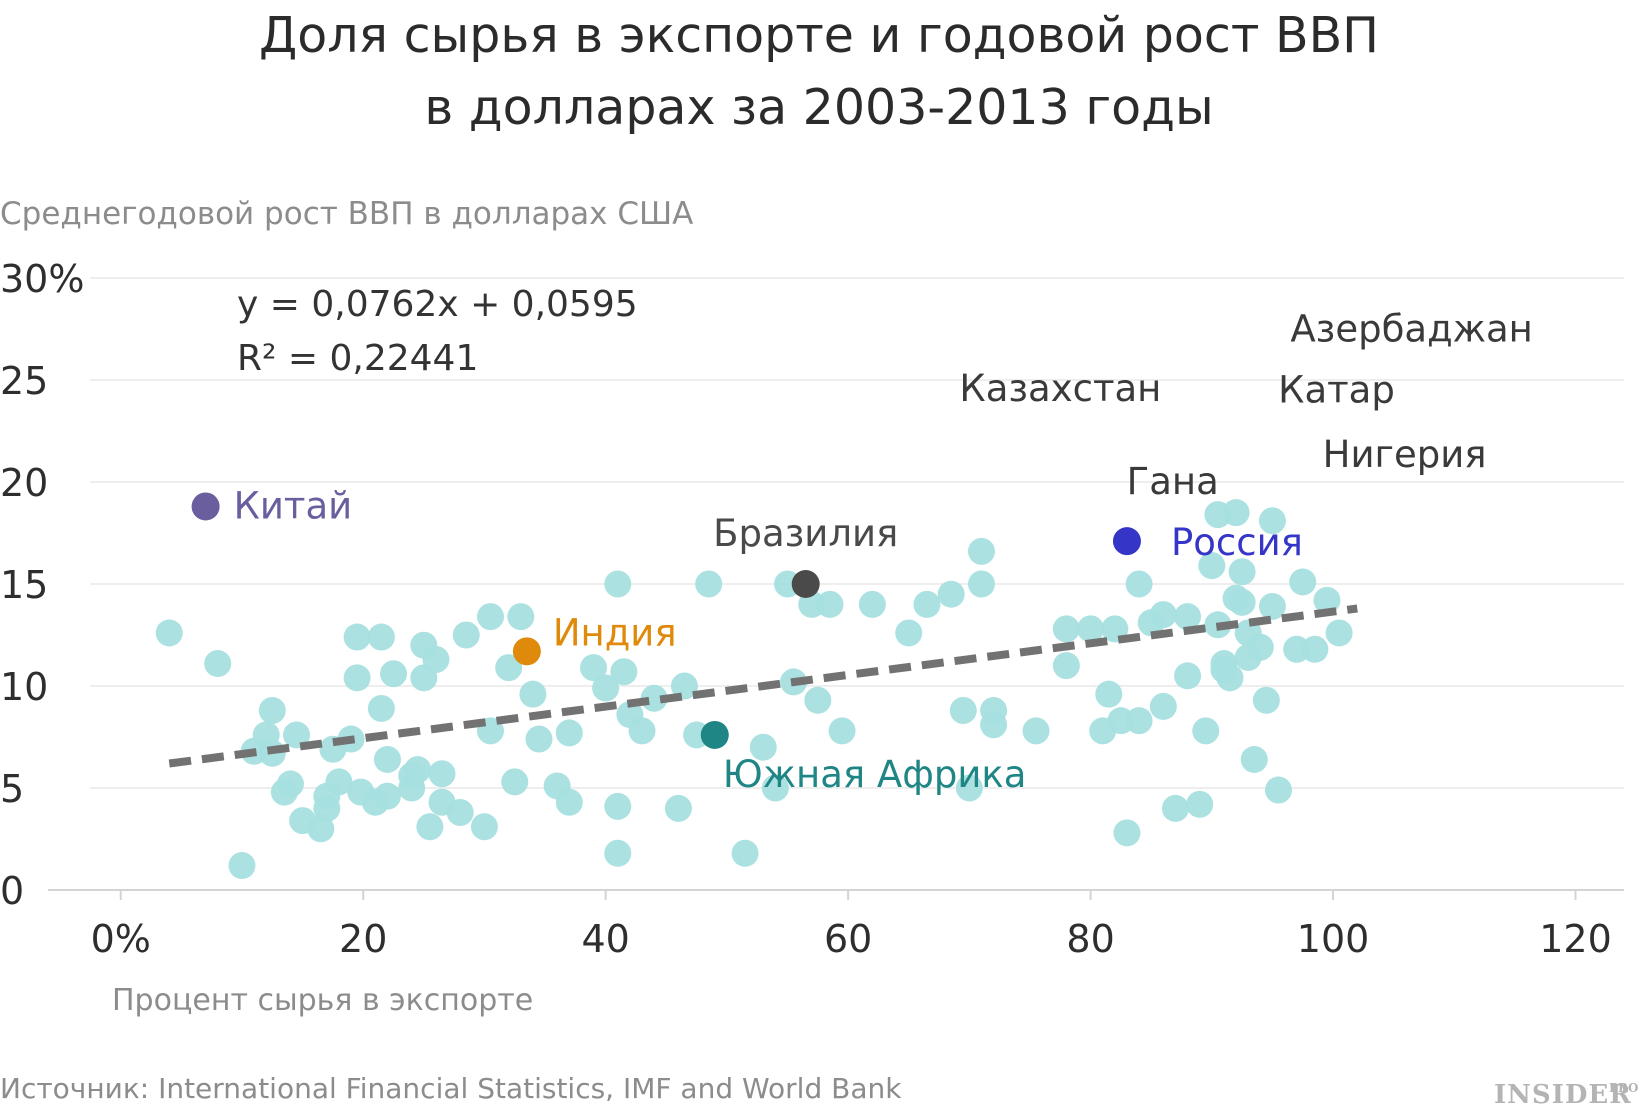  I want to click on x-tick-label-60: 60, so click(848, 939).